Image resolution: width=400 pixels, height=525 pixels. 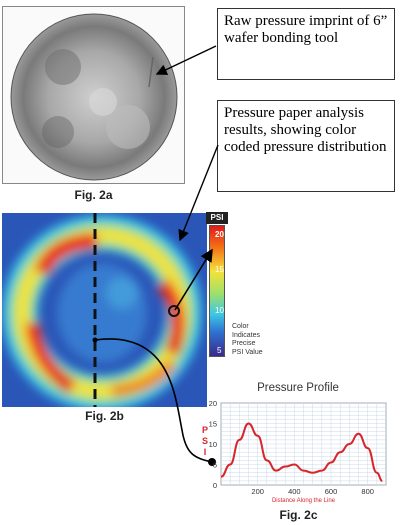 I want to click on color-scale-note: Color Indicates Precise PSI Value, so click(x=262, y=340).